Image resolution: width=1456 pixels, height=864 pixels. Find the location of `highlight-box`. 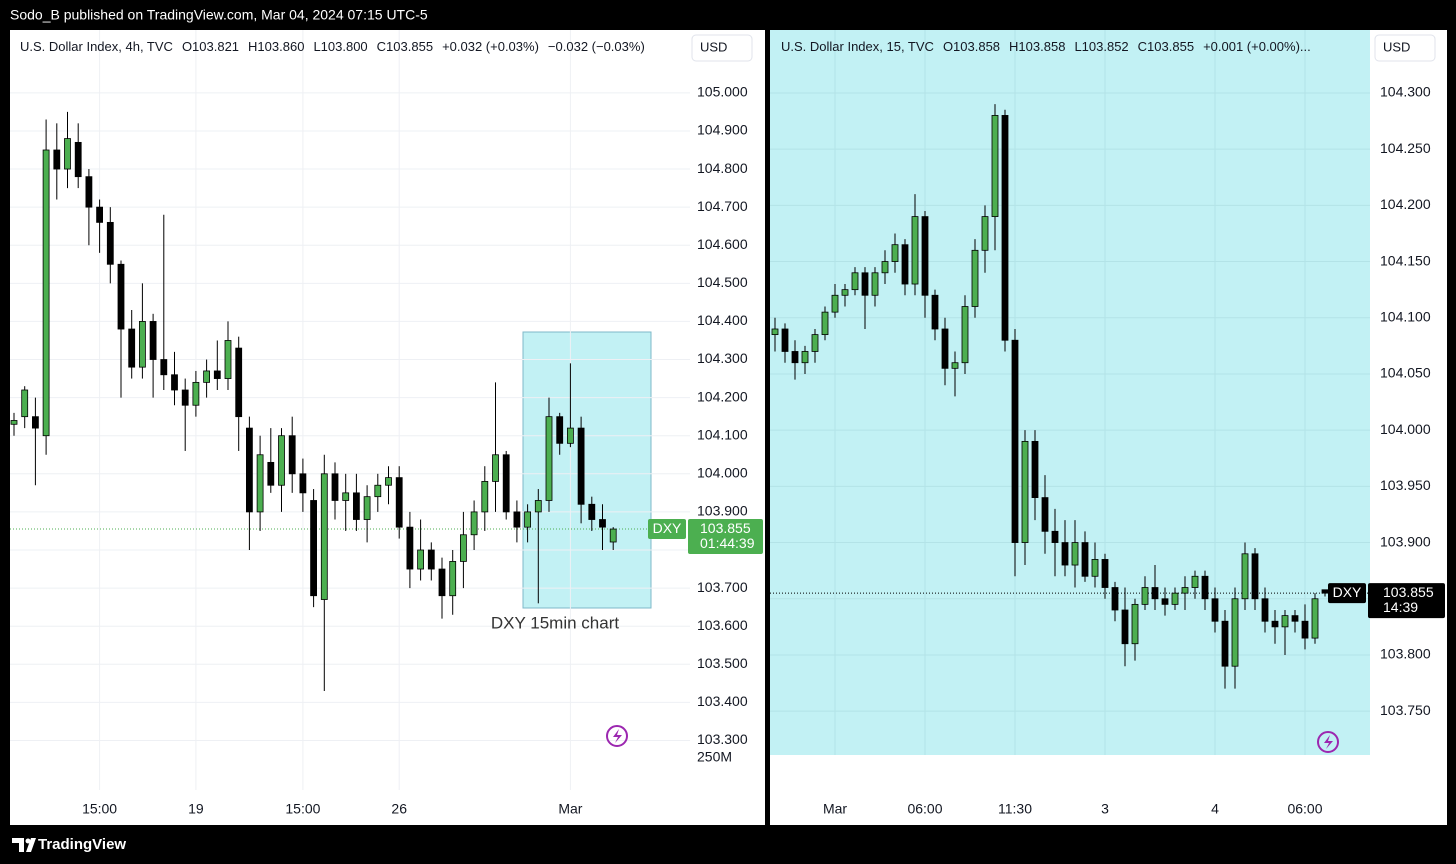

highlight-box is located at coordinates (587, 470).